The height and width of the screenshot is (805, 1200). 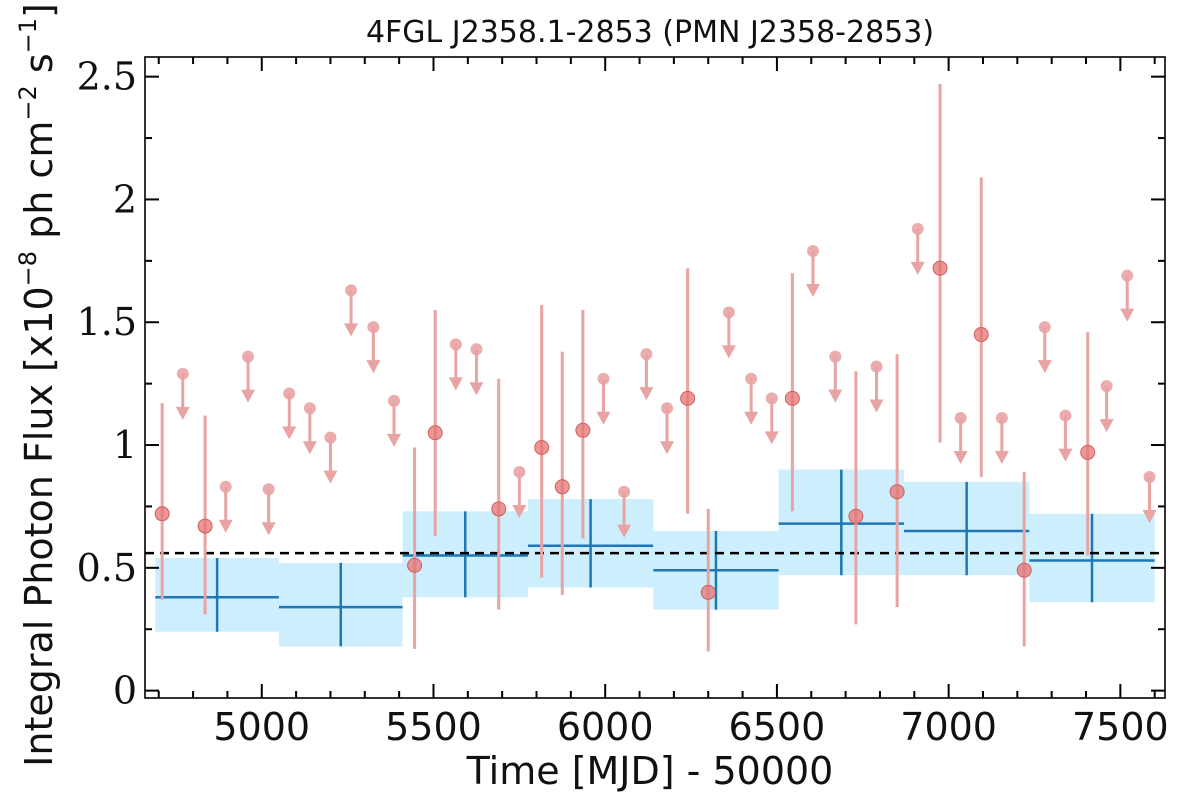 I want to click on y-axis-label-exp2: −2, so click(x=28, y=102).